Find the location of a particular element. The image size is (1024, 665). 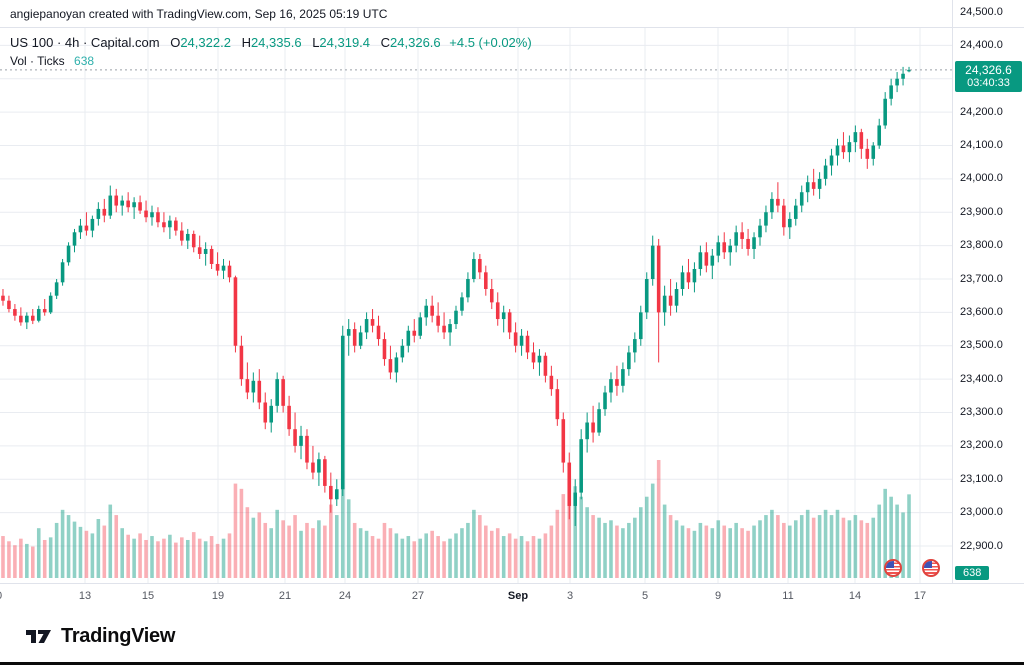

tradingview-logo-mark is located at coordinates (38, 636).